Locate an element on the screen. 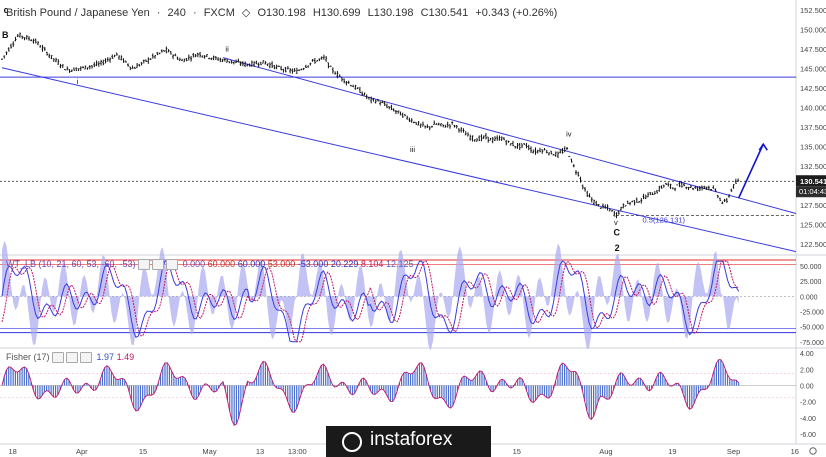 The height and width of the screenshot is (457, 826). logo-text: instaforex is located at coordinates (411, 439).